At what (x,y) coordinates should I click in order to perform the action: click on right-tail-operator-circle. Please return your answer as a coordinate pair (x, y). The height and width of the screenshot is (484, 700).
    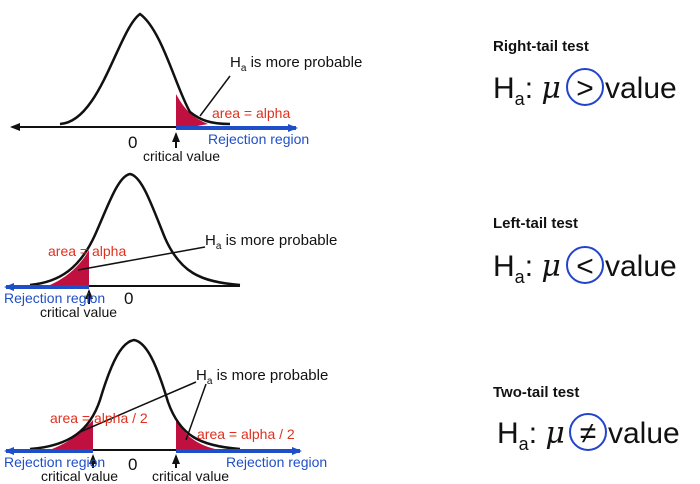
    Looking at the image, I should click on (585, 87).